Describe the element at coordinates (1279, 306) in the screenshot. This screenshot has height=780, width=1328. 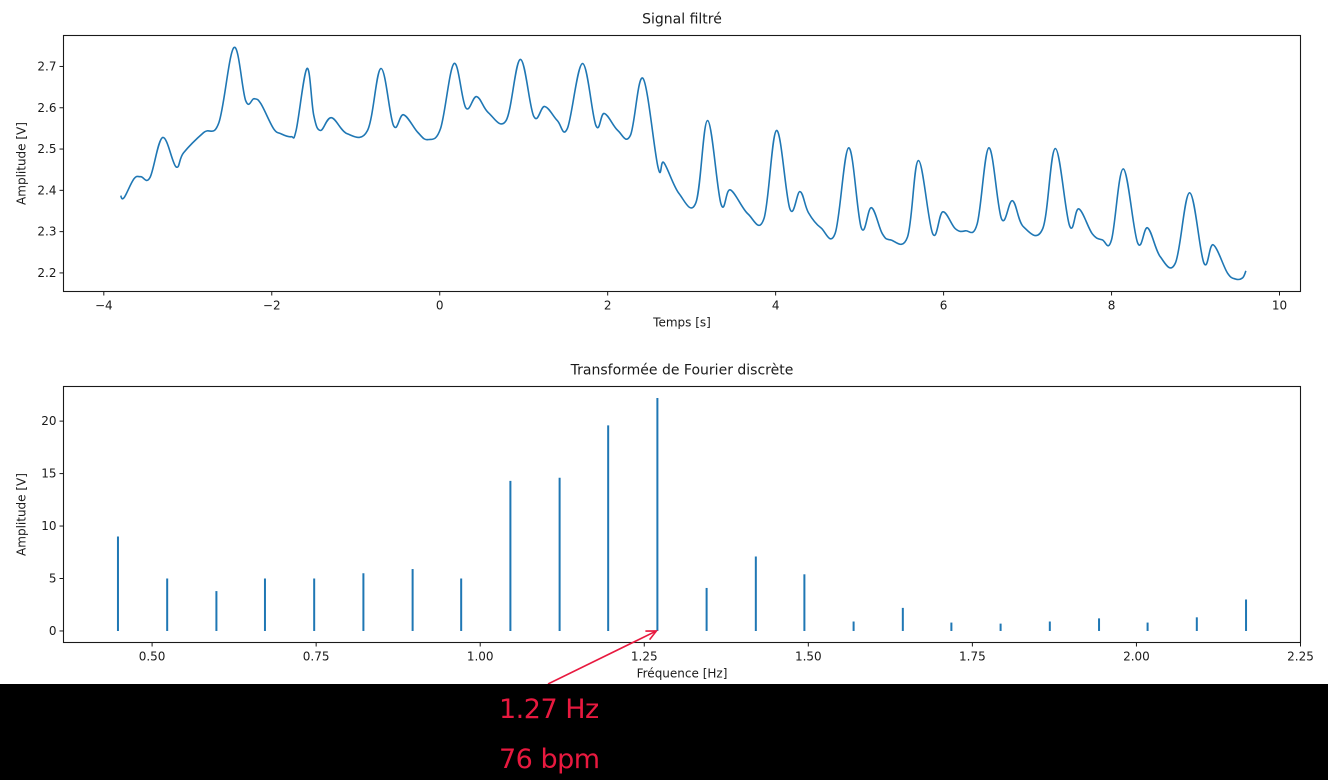
I see `x-tick-label: 10` at that location.